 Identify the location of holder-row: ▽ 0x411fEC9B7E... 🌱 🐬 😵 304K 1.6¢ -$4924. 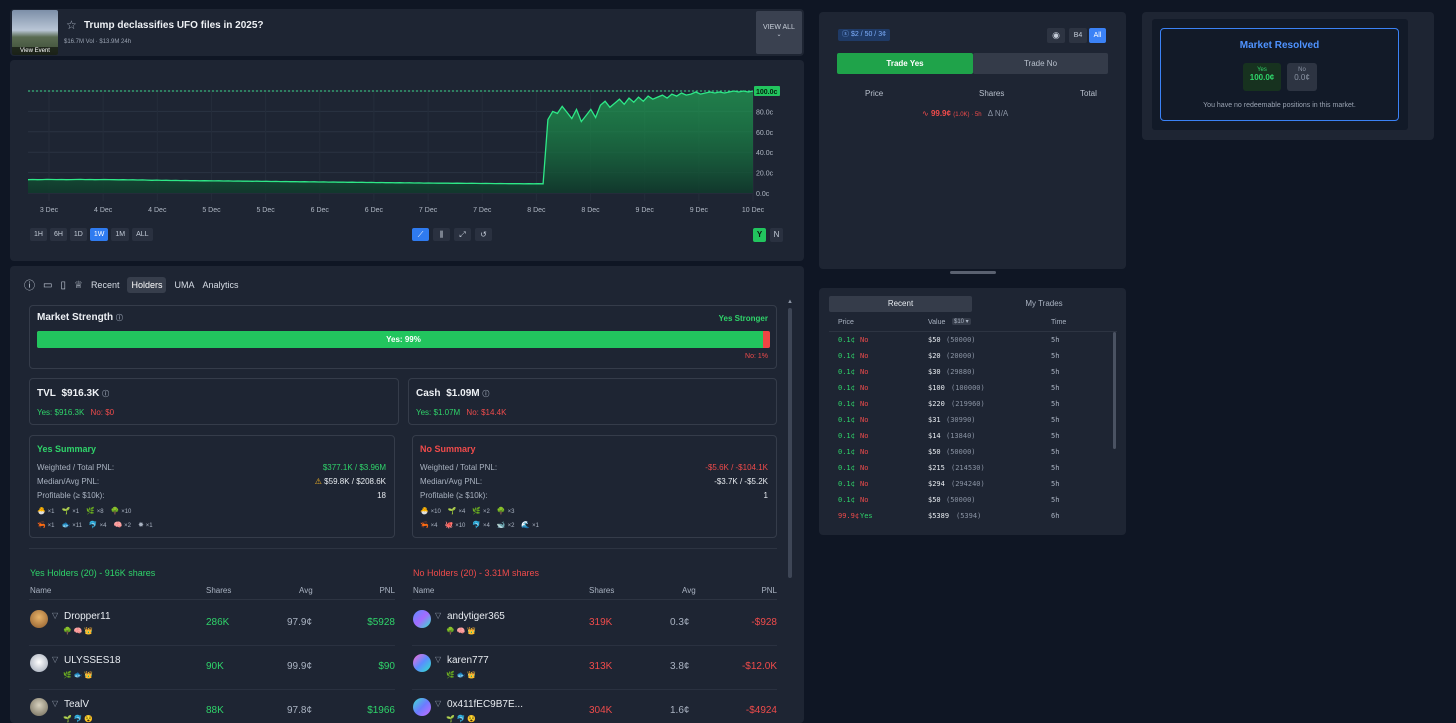
(594, 706).